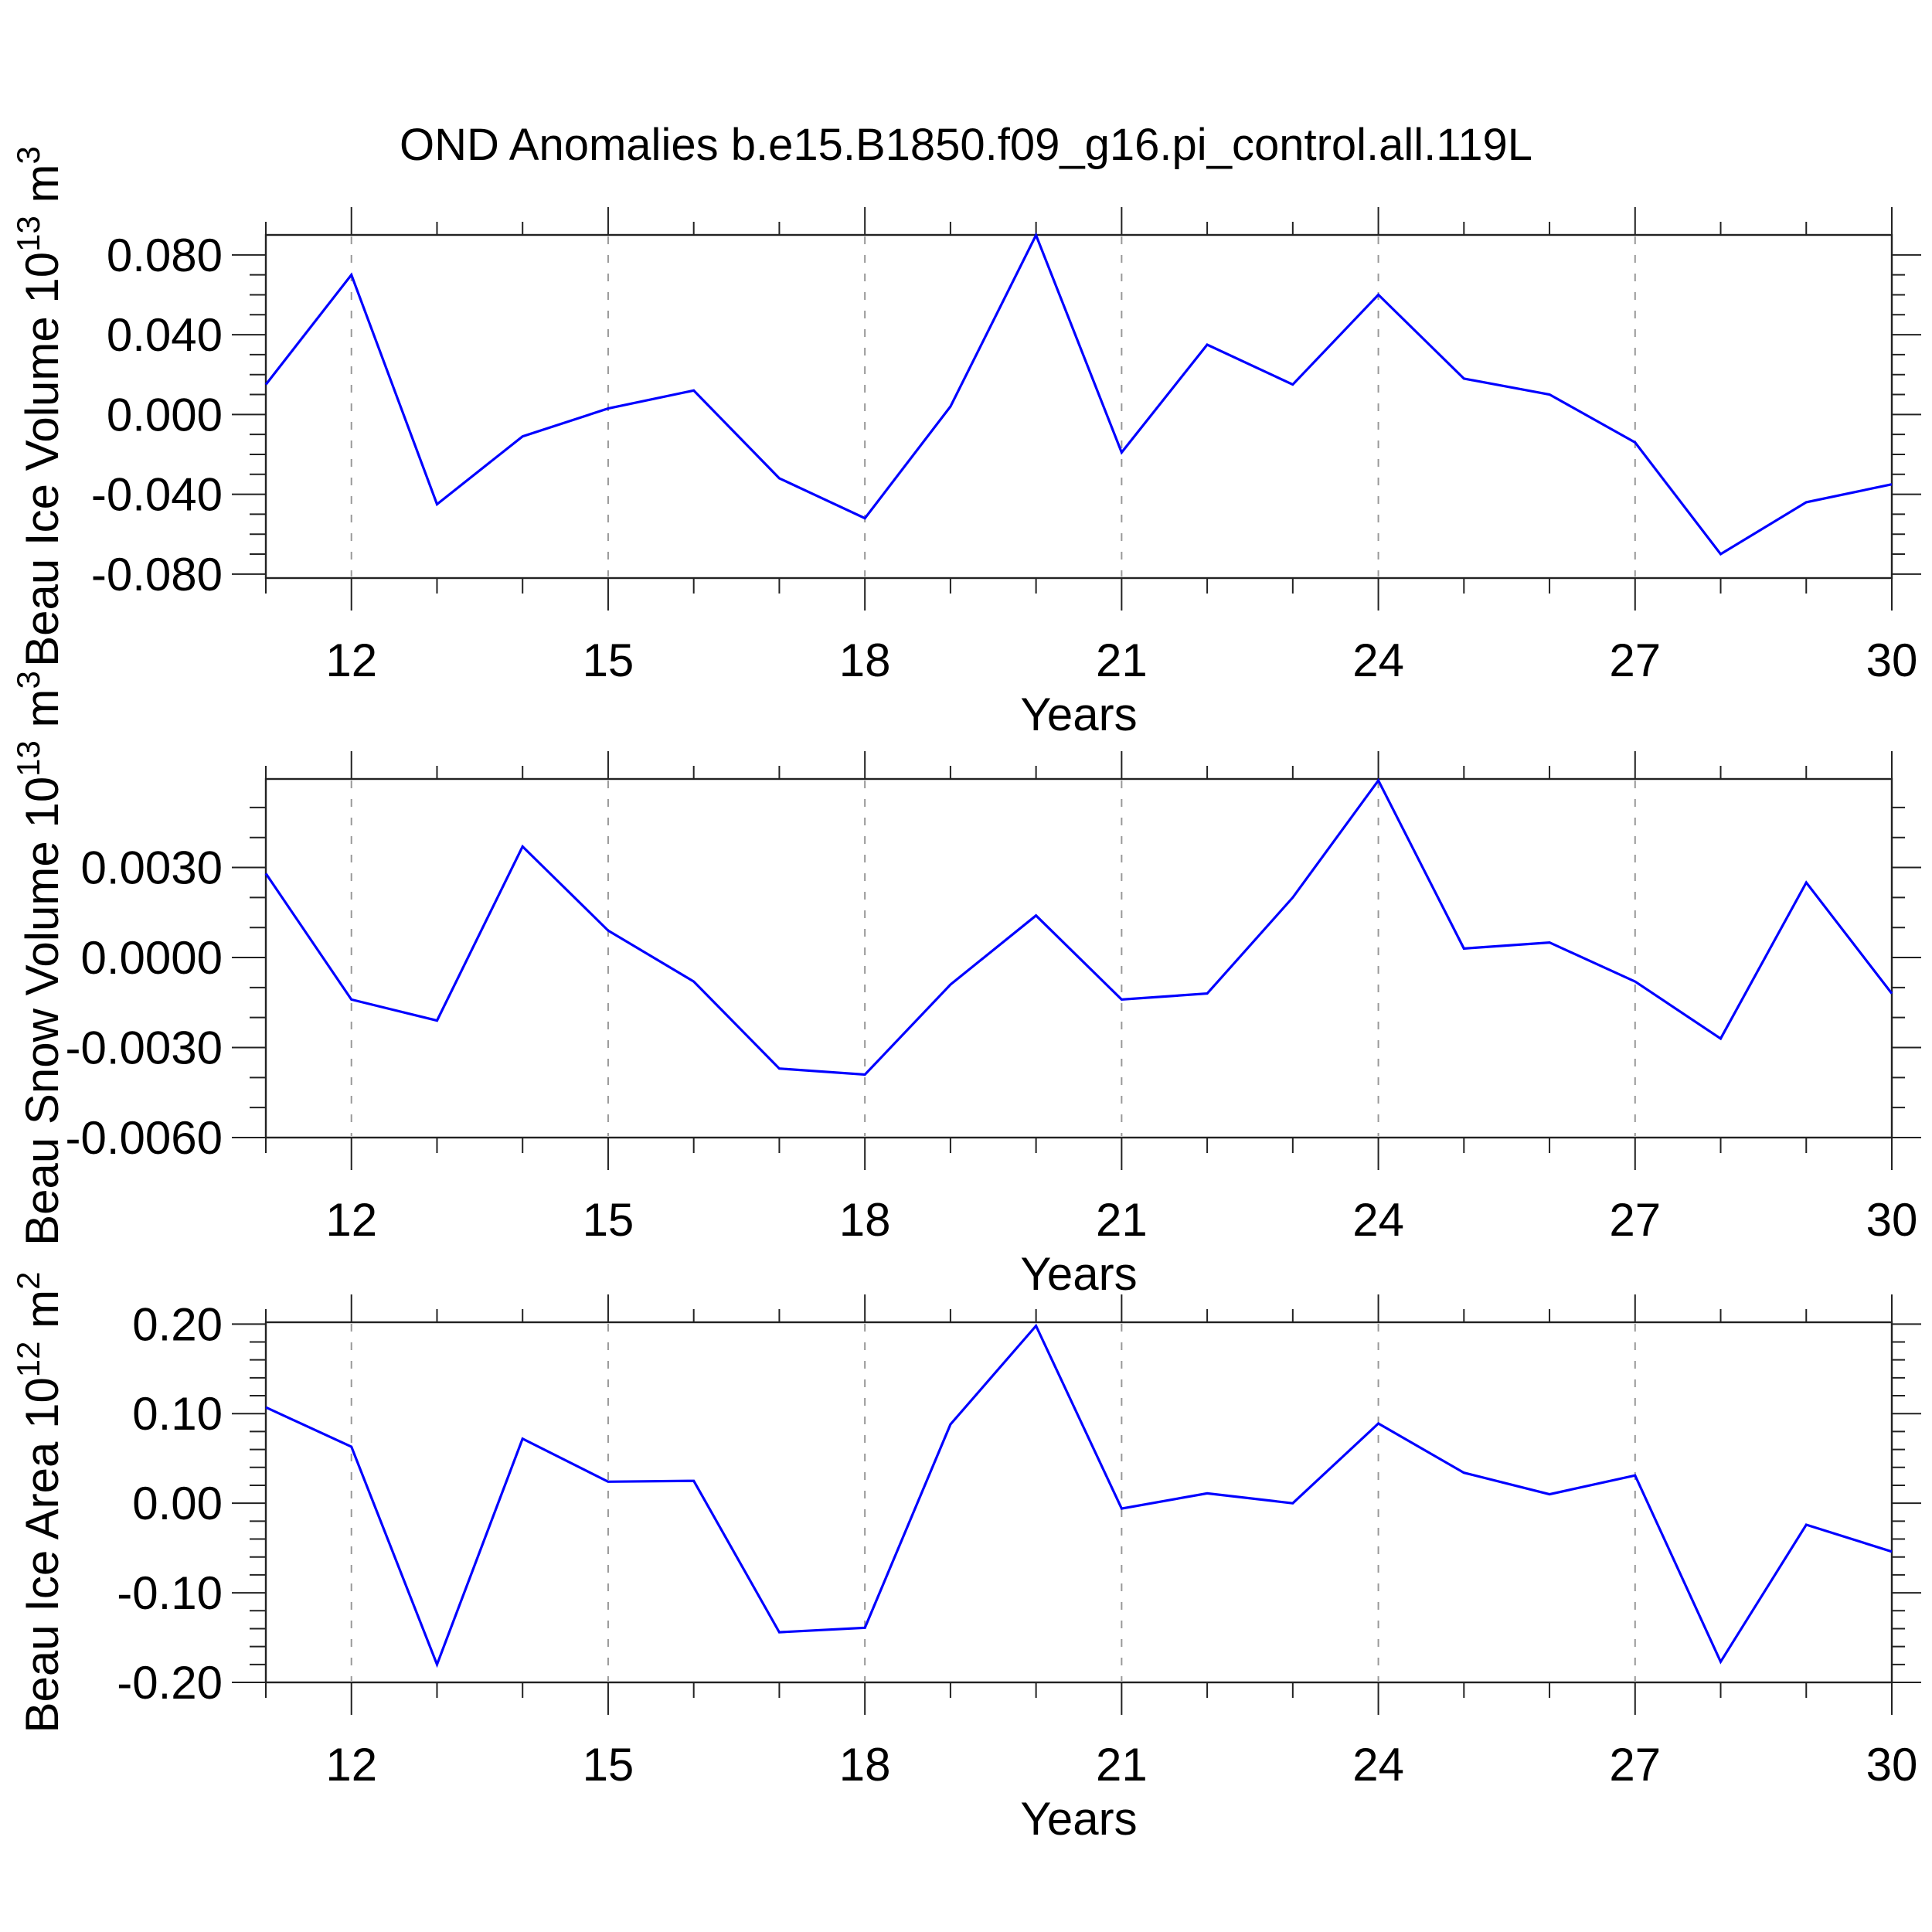  Describe the element at coordinates (170, 1683) in the screenshot. I see `y-tick-label: -0.20` at that location.